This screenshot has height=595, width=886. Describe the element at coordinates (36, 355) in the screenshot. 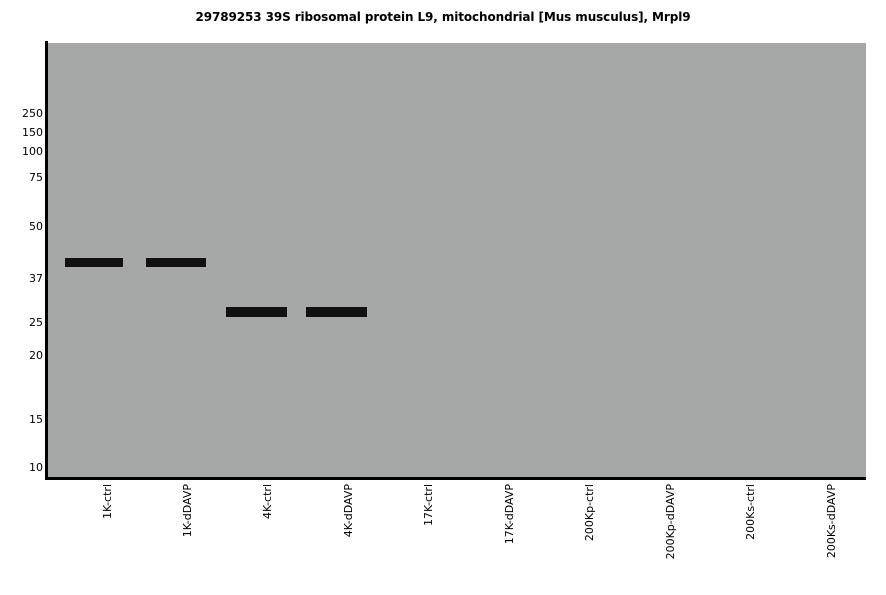

I see `y-tick-label-20: 20` at that location.